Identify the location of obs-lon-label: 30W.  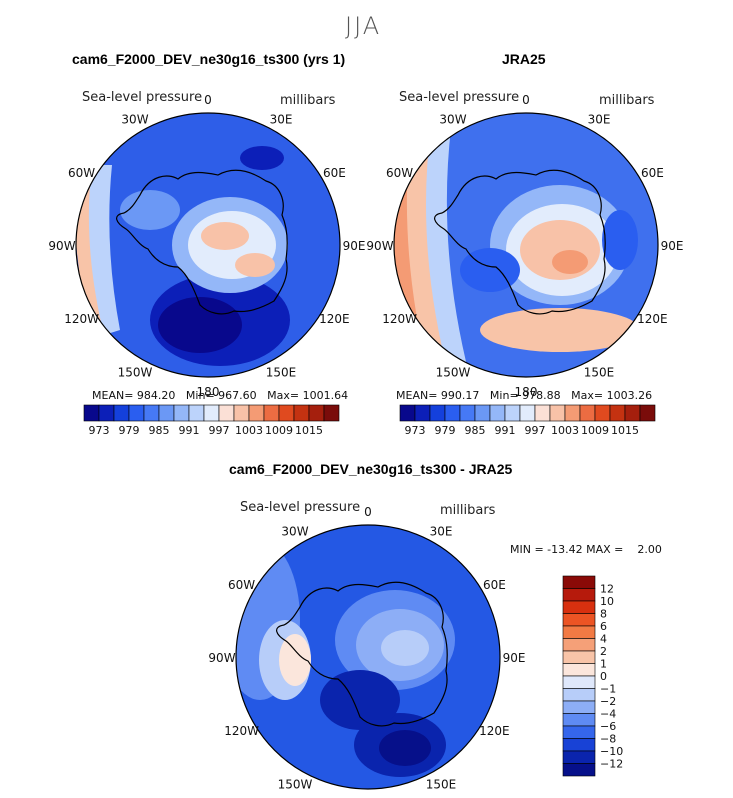
(452, 120).